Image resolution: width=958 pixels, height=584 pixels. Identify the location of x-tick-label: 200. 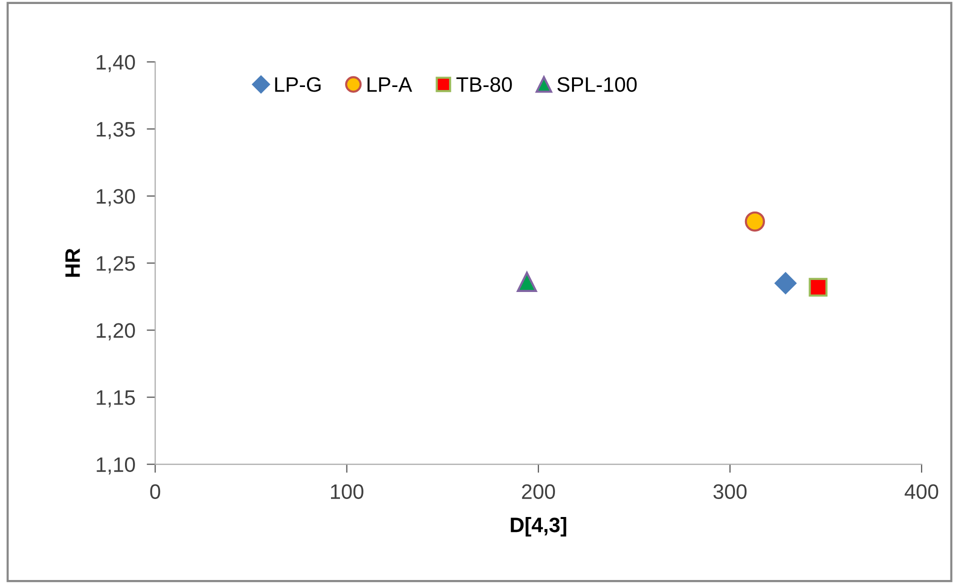
(538, 492).